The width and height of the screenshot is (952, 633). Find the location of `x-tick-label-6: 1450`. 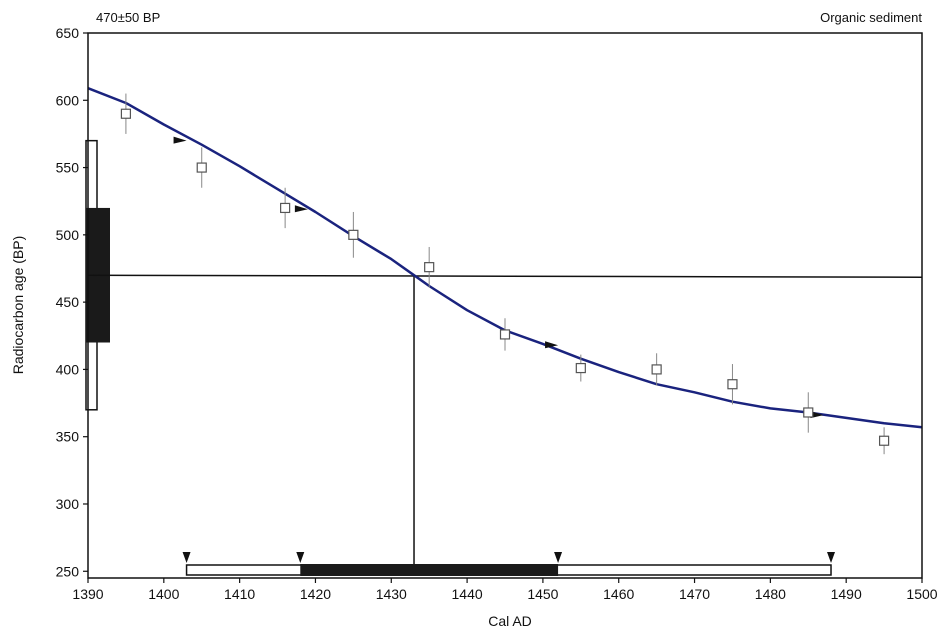

x-tick-label-6: 1450 is located at coordinates (542, 594).